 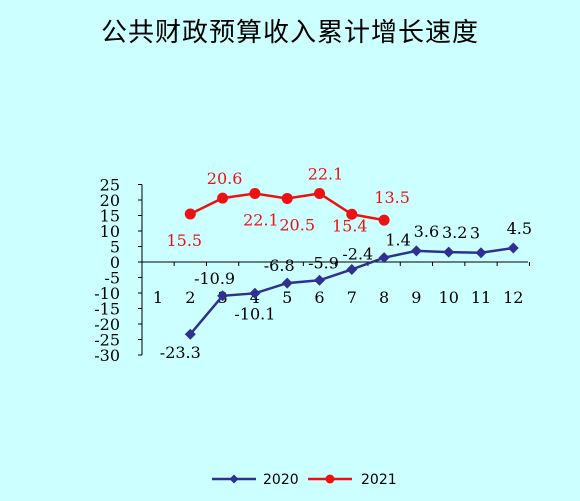 I want to click on data-label-2020: -10.1, so click(x=254, y=313).